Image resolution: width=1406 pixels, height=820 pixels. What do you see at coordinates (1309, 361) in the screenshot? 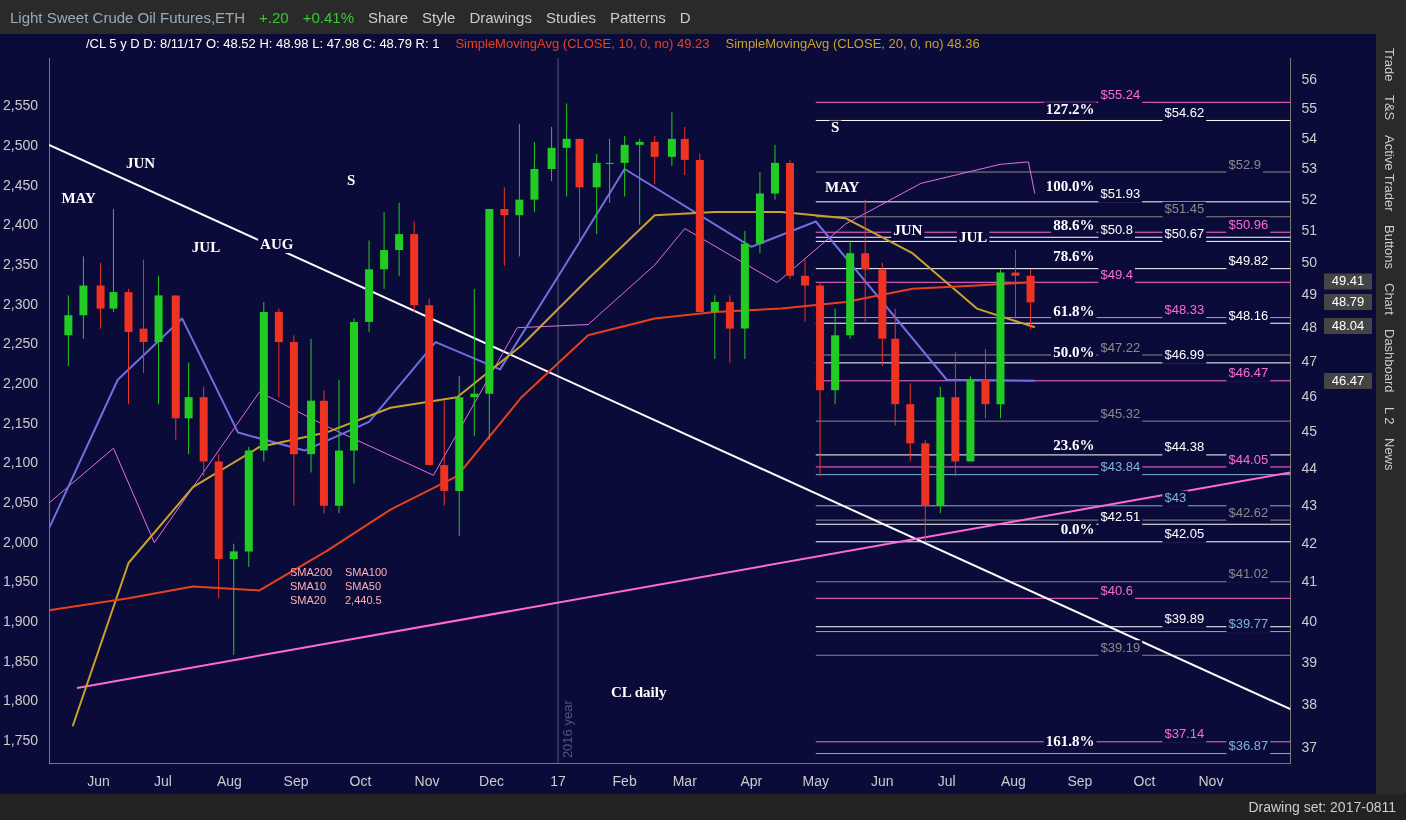
I see `y-tick-label: 47` at bounding box center [1309, 361].